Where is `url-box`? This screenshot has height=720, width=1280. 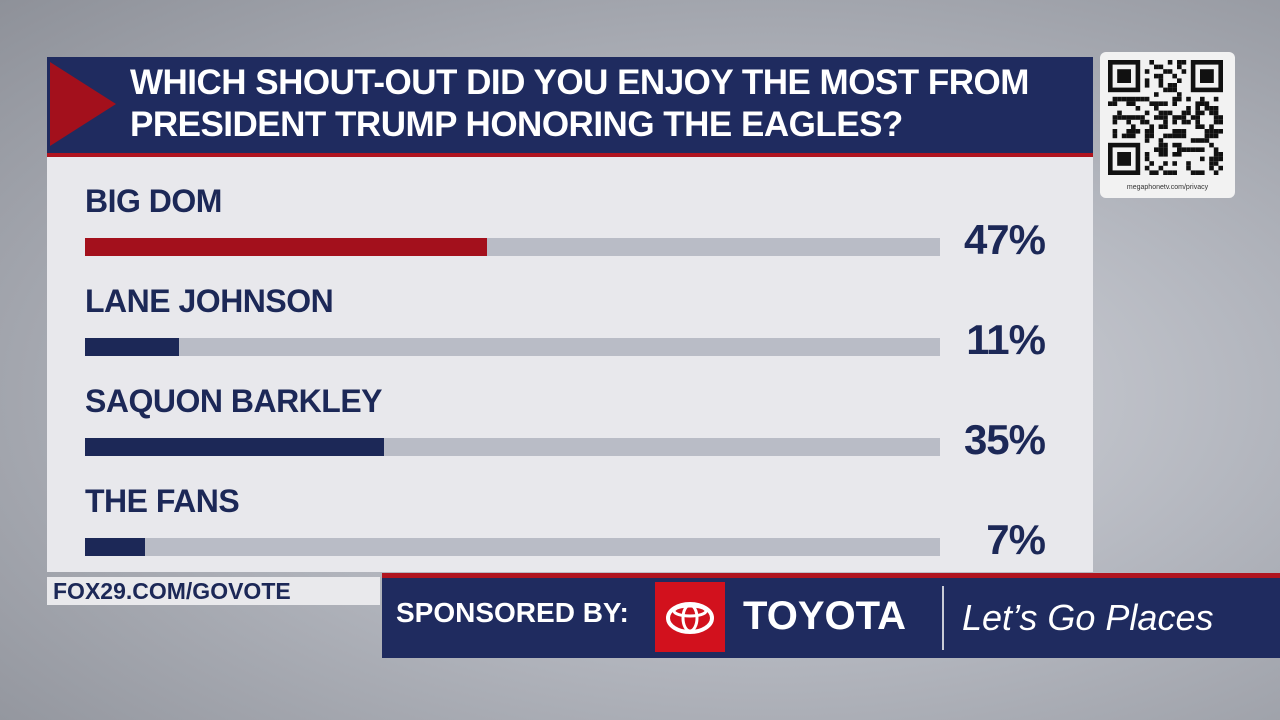
url-box is located at coordinates (213, 591).